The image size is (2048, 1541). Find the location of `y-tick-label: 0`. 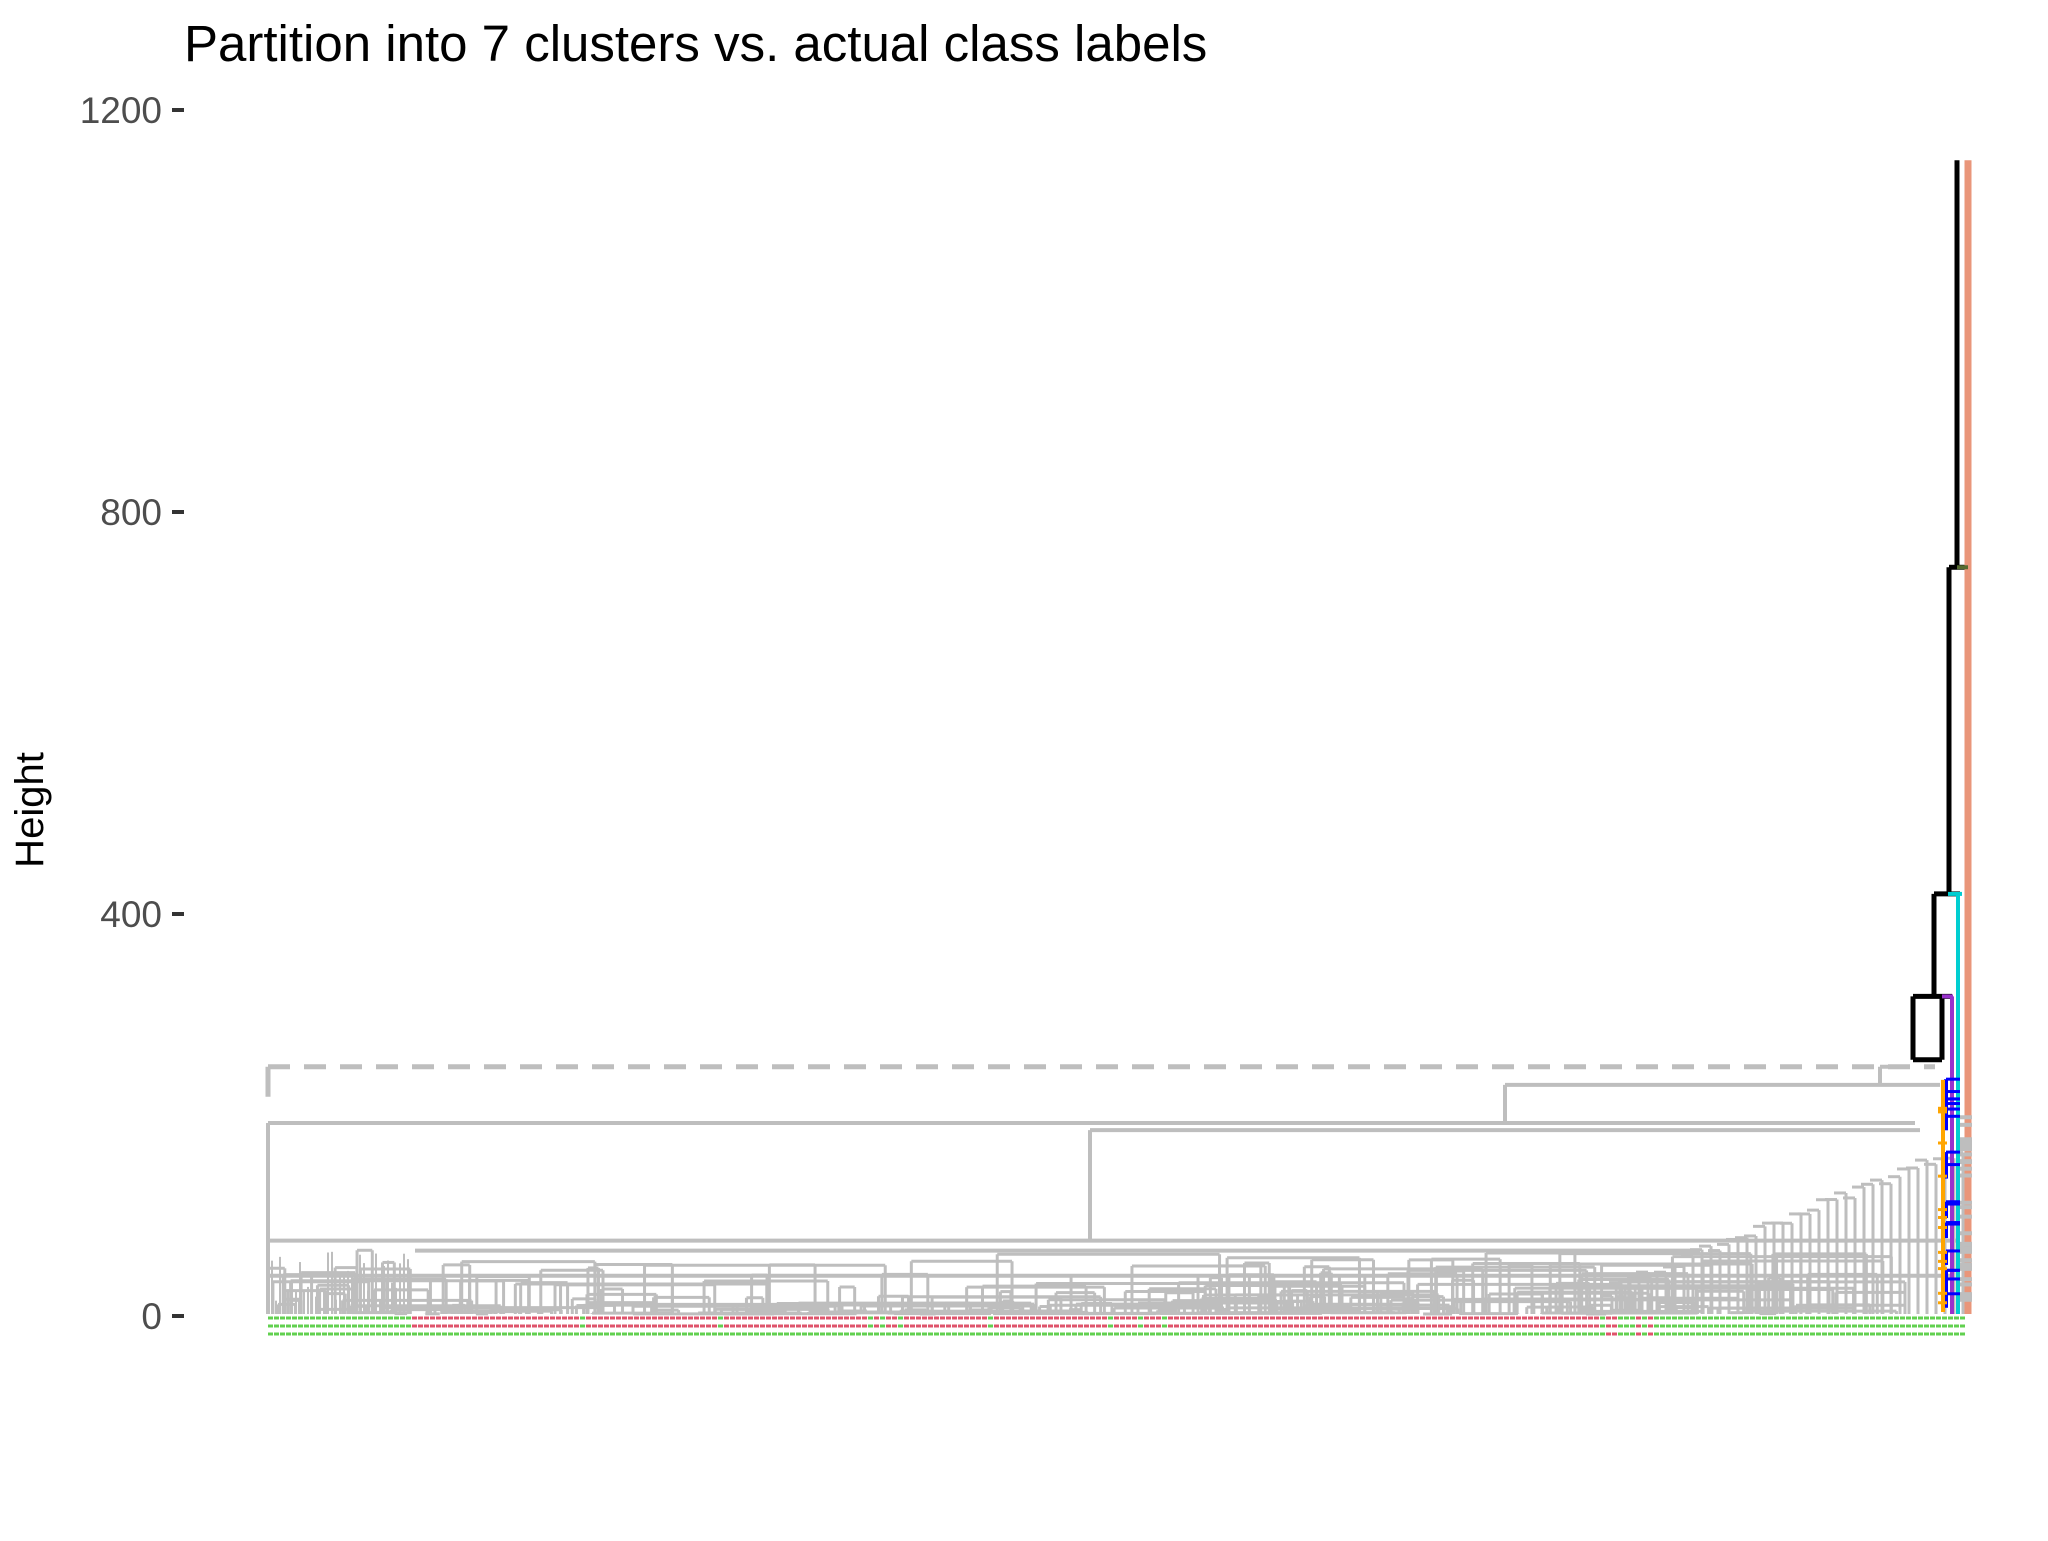

y-tick-label: 0 is located at coordinates (151, 1316).